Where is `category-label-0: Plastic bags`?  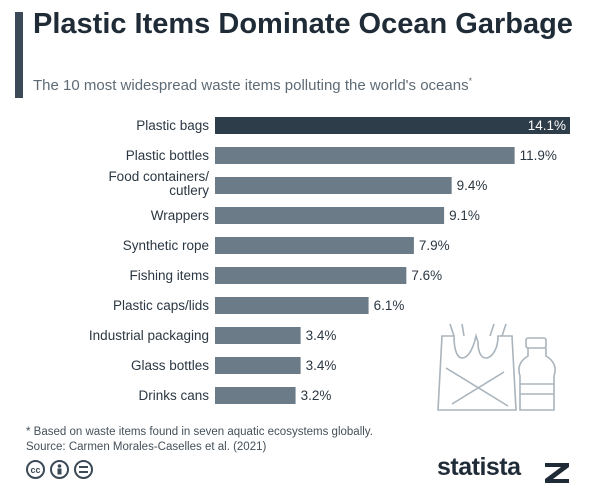 category-label-0: Plastic bags is located at coordinates (172, 125).